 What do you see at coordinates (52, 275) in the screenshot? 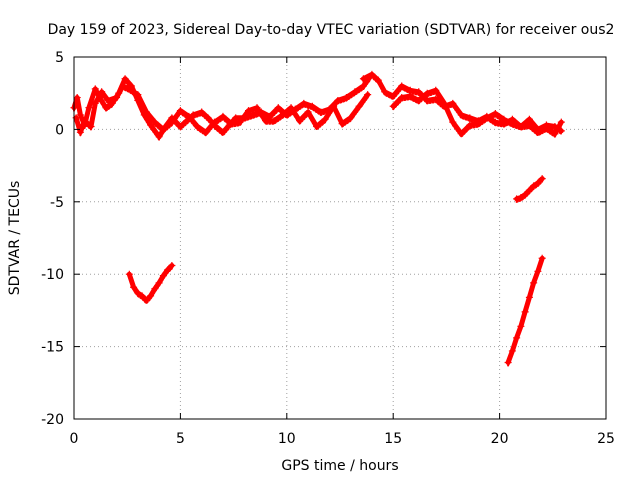
I see `y-tick-label: -10` at bounding box center [52, 275].